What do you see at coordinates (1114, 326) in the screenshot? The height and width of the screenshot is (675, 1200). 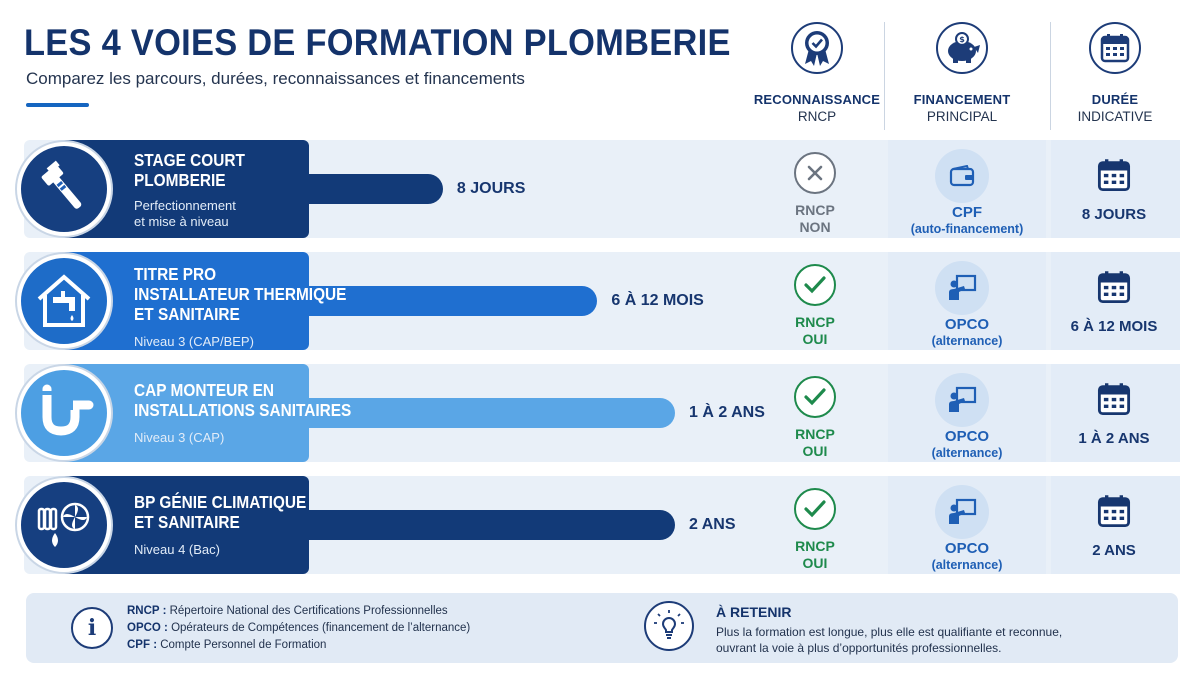 I see `duration-value: 6 À 12 MOIS` at bounding box center [1114, 326].